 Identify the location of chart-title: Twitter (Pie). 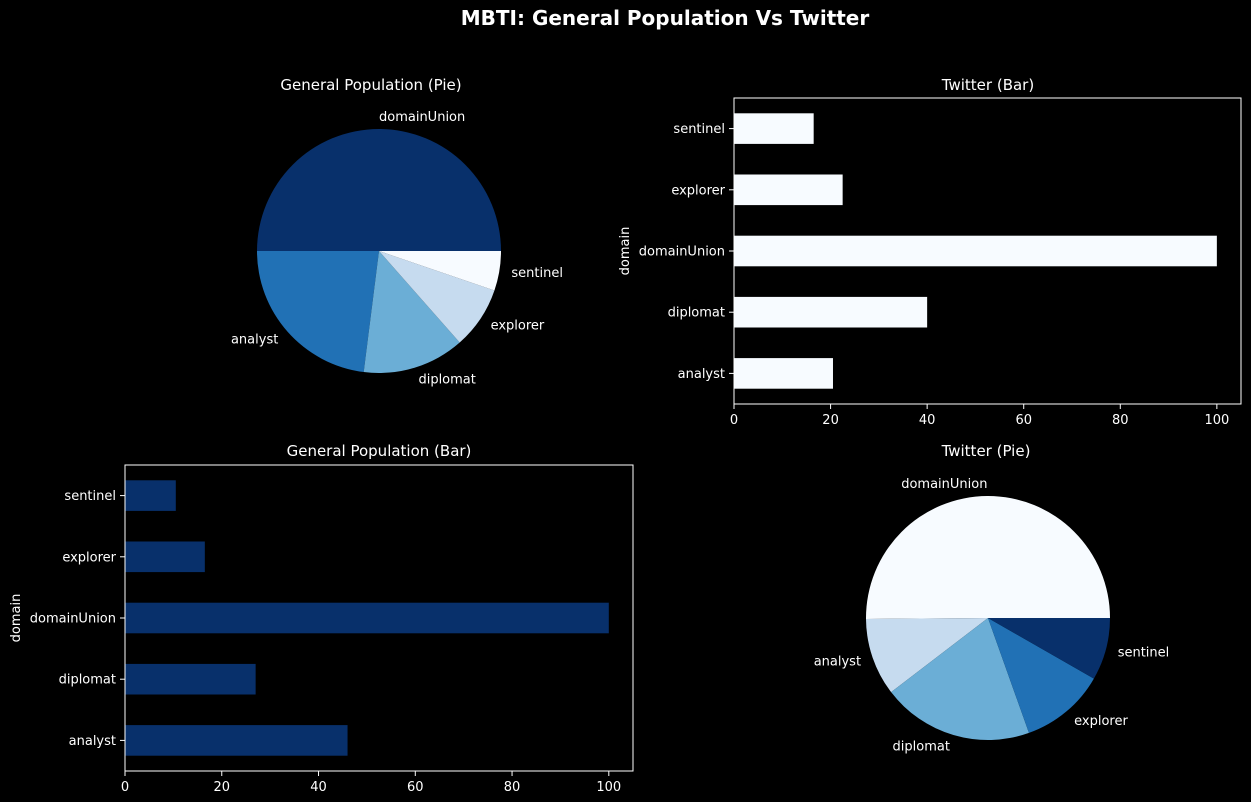
(986, 451).